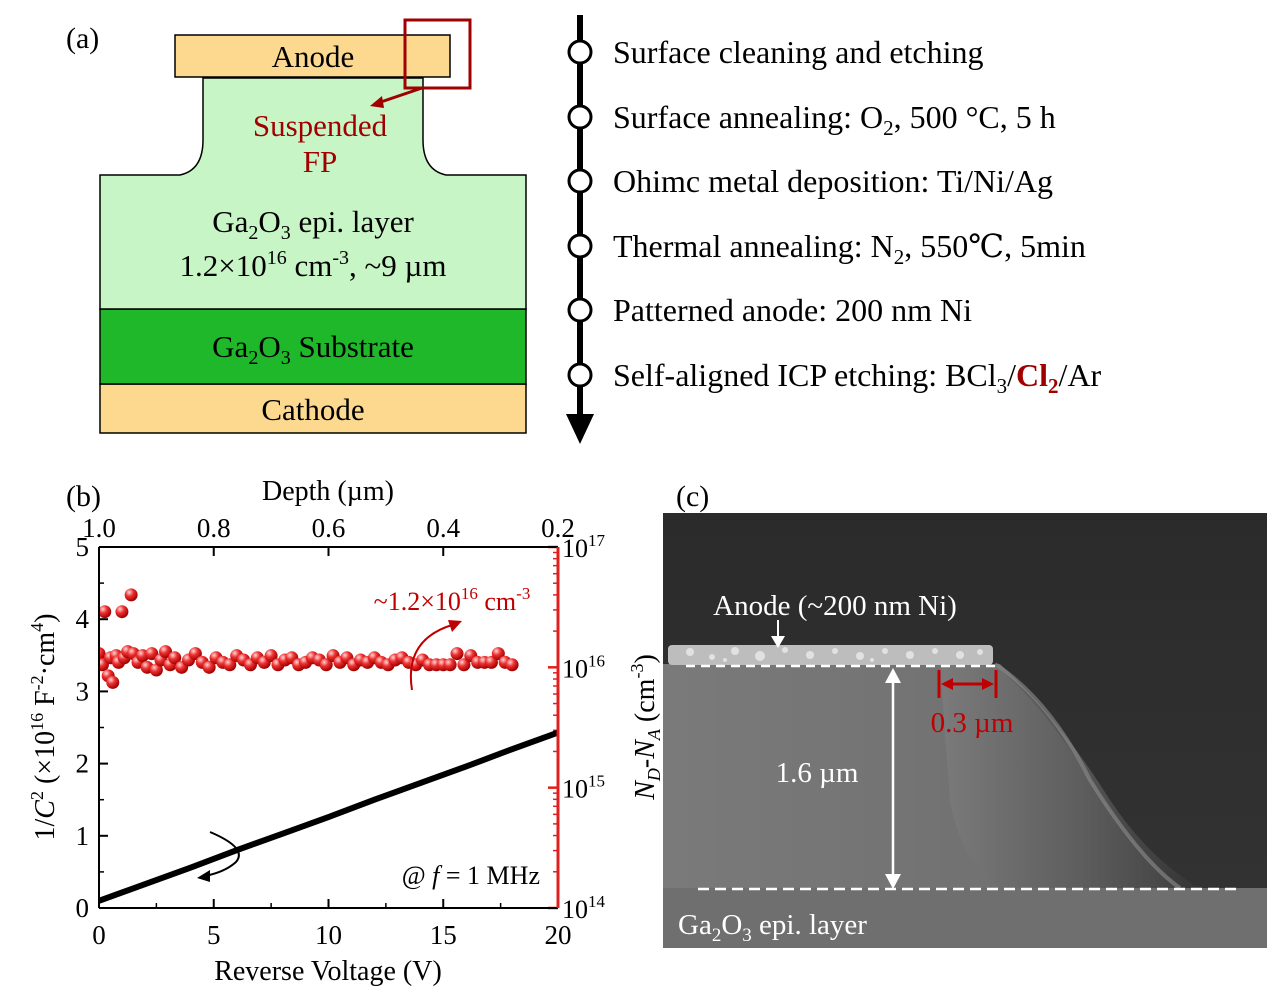 The width and height of the screenshot is (1268, 993). I want to click on step-4-text: Thermal annealing: N2, 550℃, 5min, so click(849, 248).